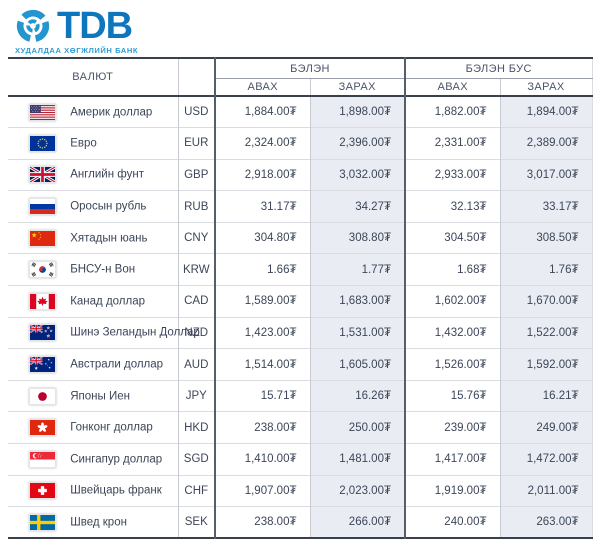 The width and height of the screenshot is (600, 552). What do you see at coordinates (452, 112) in the screenshot?
I see `noncash-buy-rate: 1,882.00₮` at bounding box center [452, 112].